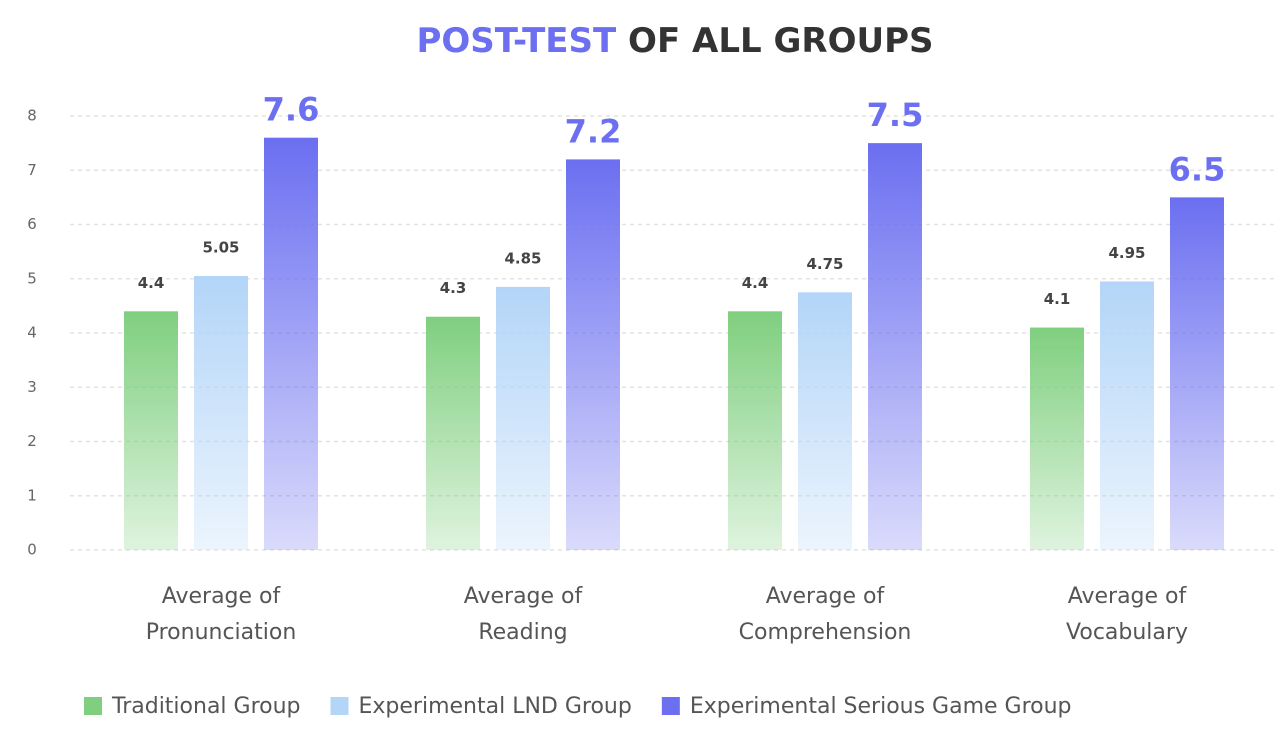 The height and width of the screenshot is (731, 1278). Describe the element at coordinates (522, 632) in the screenshot. I see `x-tick-label: Reading` at that location.